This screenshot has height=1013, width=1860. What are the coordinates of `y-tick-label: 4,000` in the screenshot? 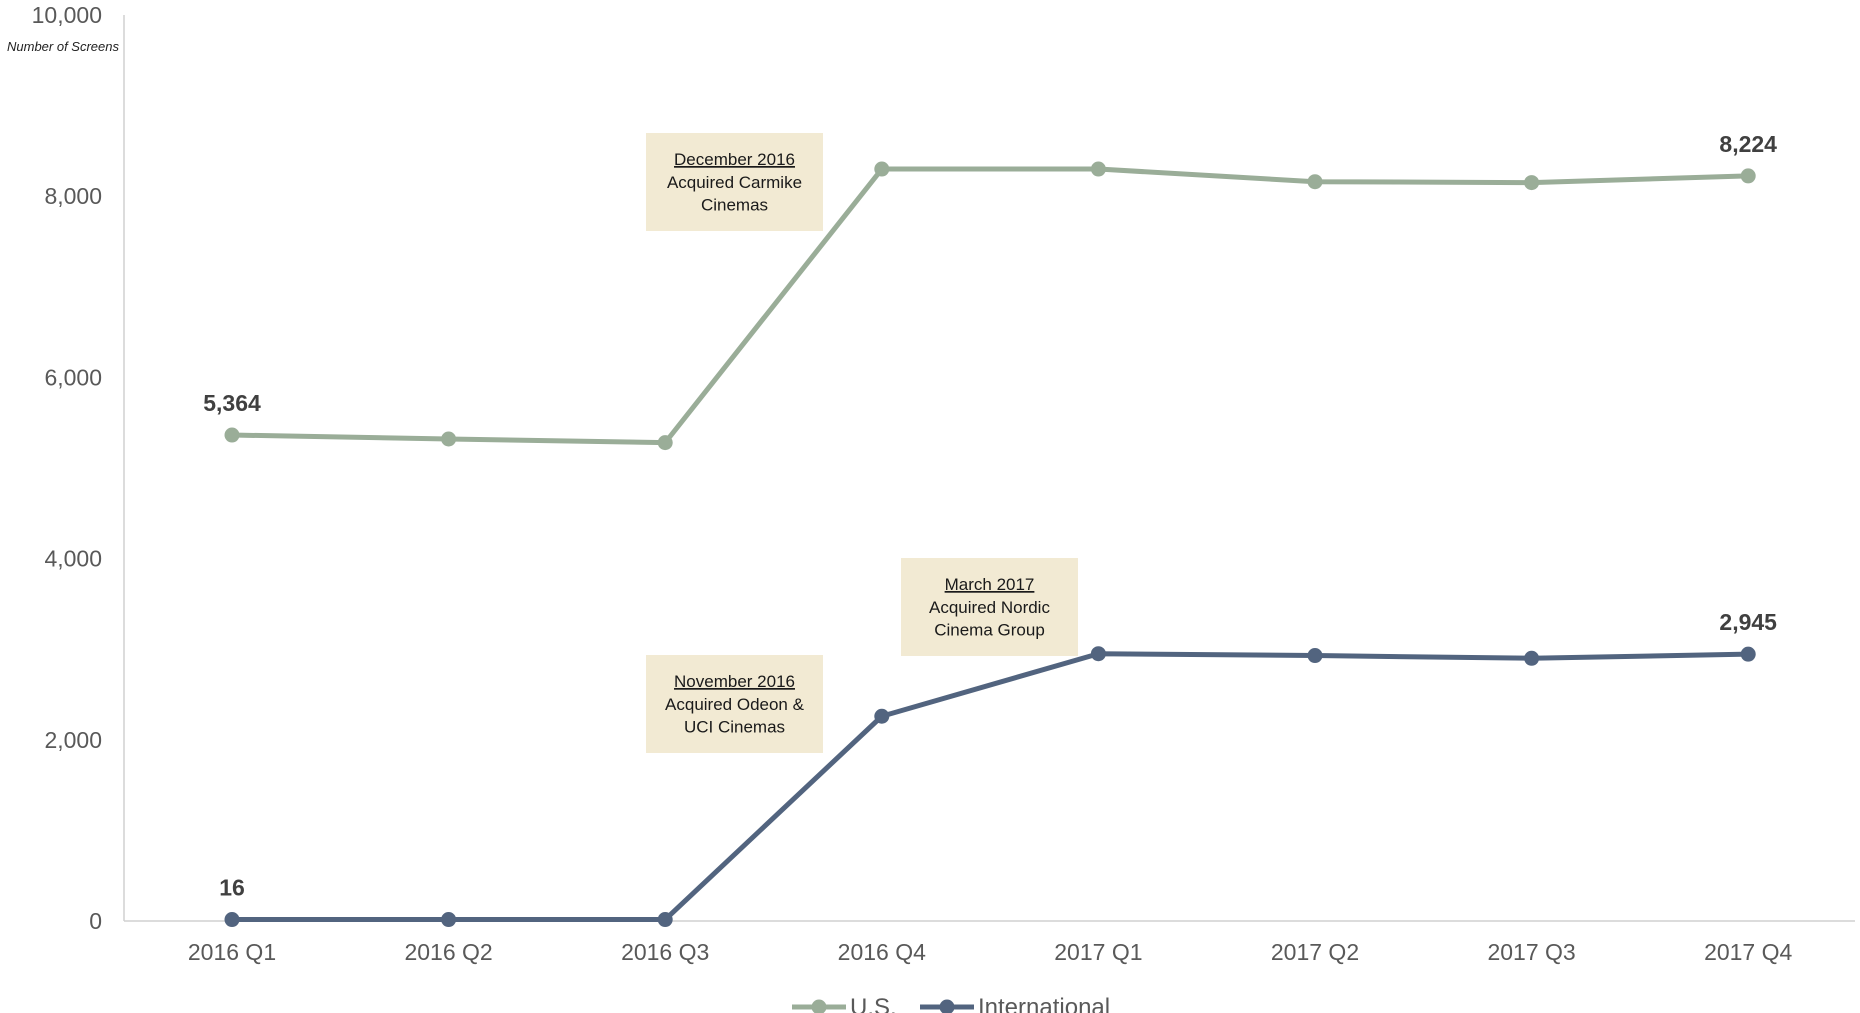 It's located at (73, 559).